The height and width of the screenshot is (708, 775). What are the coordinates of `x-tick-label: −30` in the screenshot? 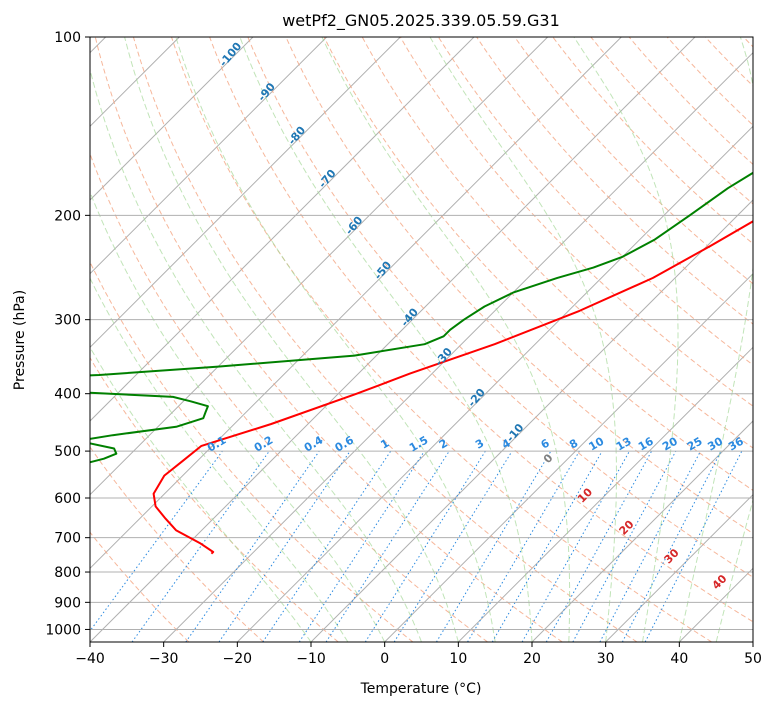 It's located at (164, 659).